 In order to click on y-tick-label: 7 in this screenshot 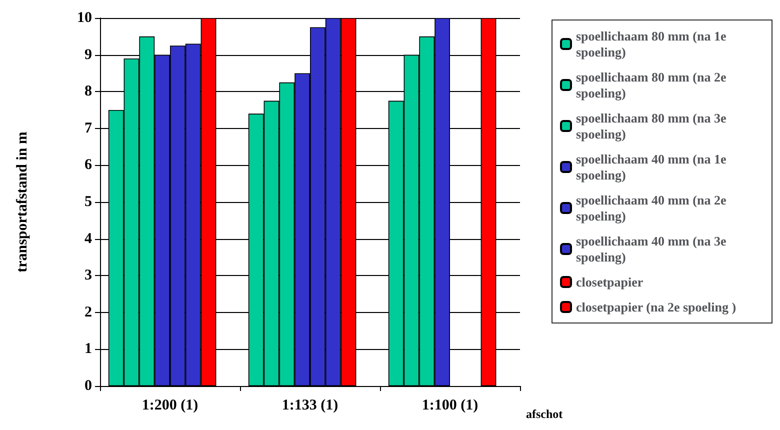, I will do `click(88, 128)`.